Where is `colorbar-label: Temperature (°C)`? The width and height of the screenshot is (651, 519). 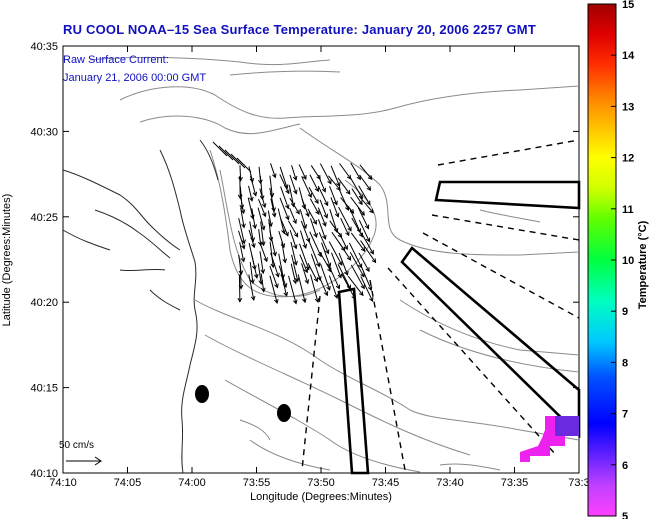
colorbar-label: Temperature (°C) is located at coordinates (643, 264).